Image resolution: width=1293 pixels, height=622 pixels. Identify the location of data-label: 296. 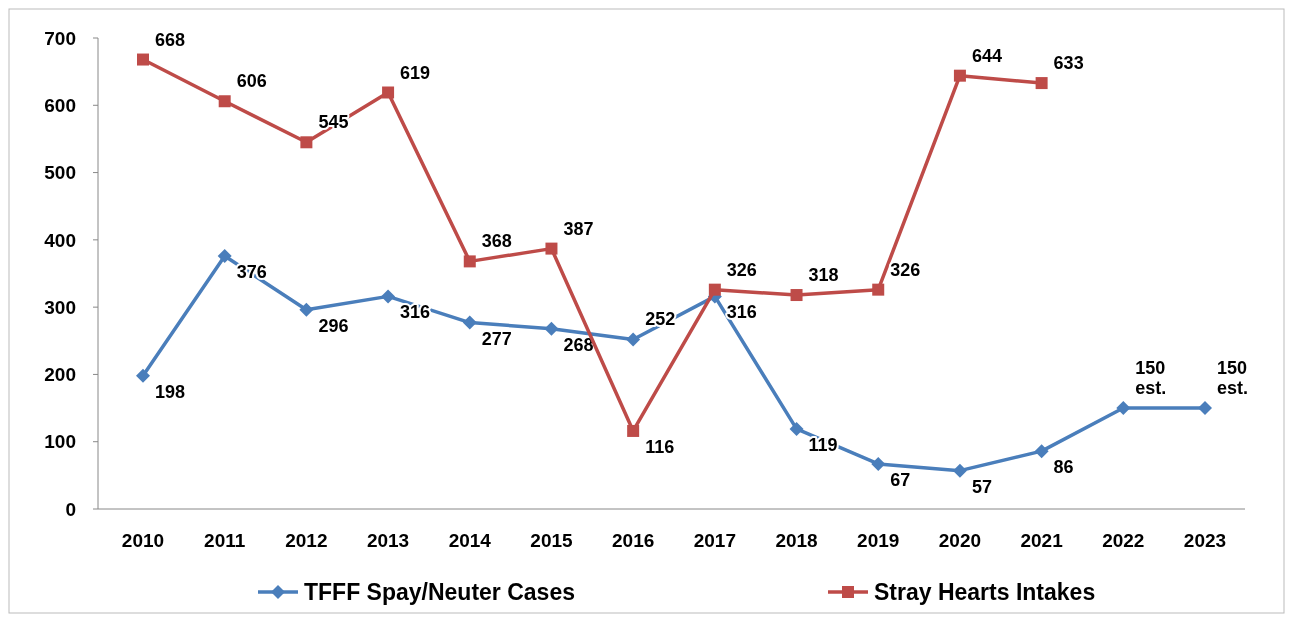
(333, 325).